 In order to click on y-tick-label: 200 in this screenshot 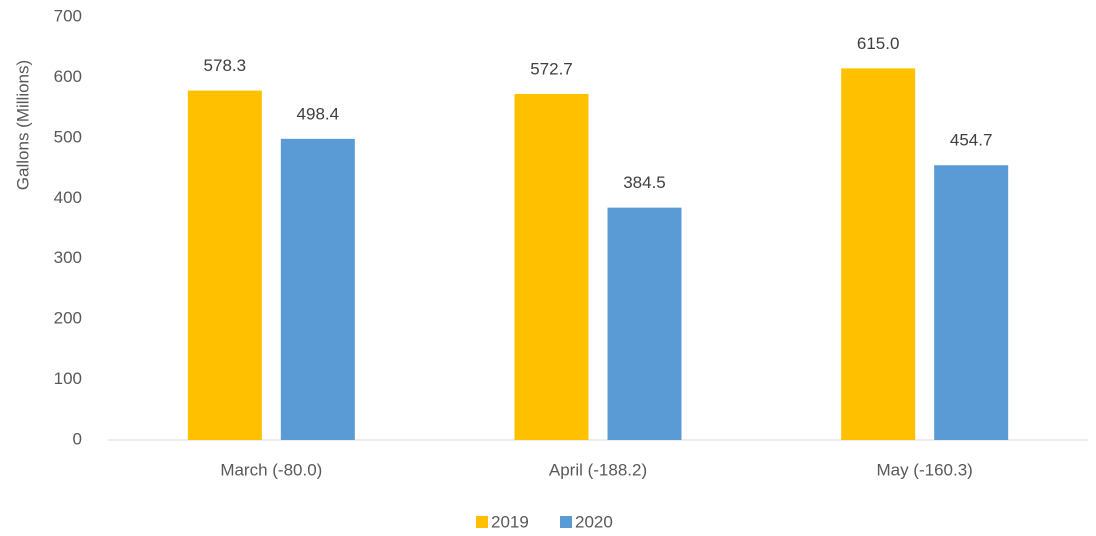, I will do `click(68, 318)`.